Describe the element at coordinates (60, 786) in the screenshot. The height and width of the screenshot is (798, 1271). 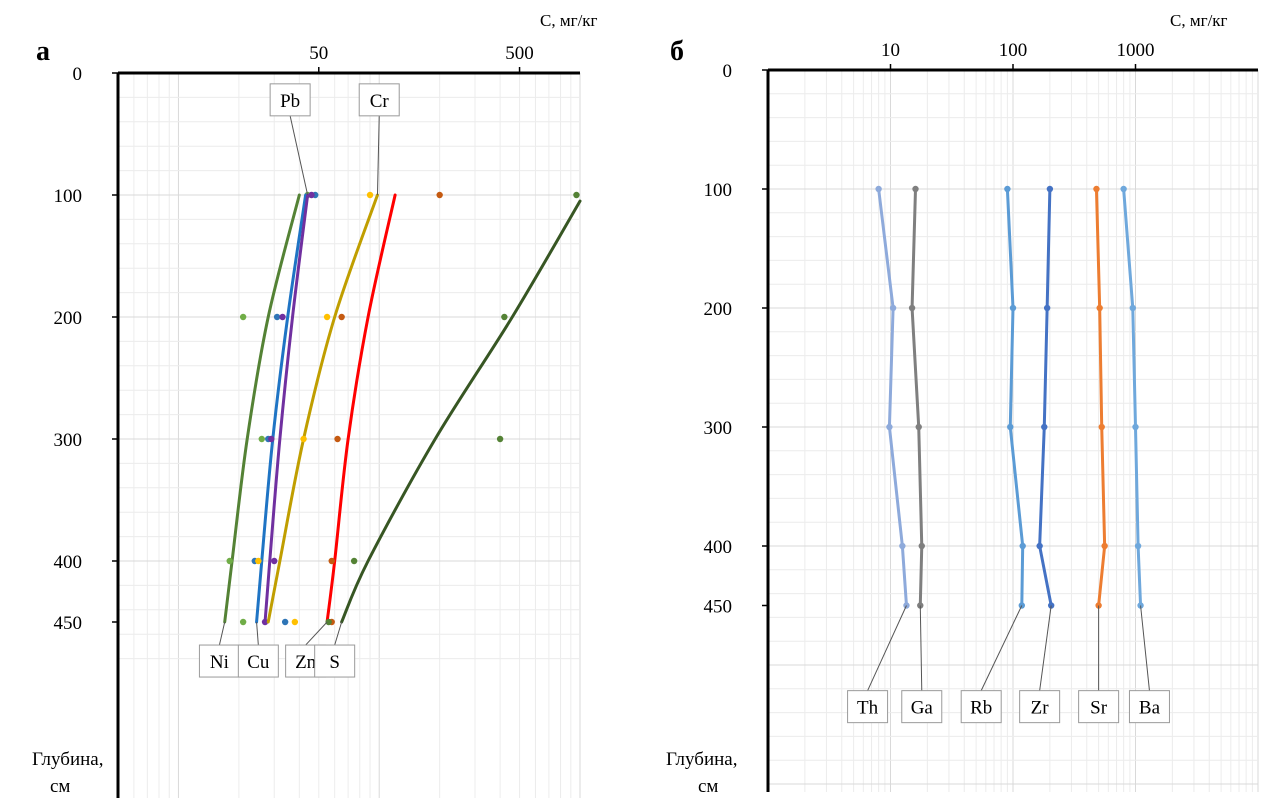
I see `panel-a-depth-label-line2: см` at that location.